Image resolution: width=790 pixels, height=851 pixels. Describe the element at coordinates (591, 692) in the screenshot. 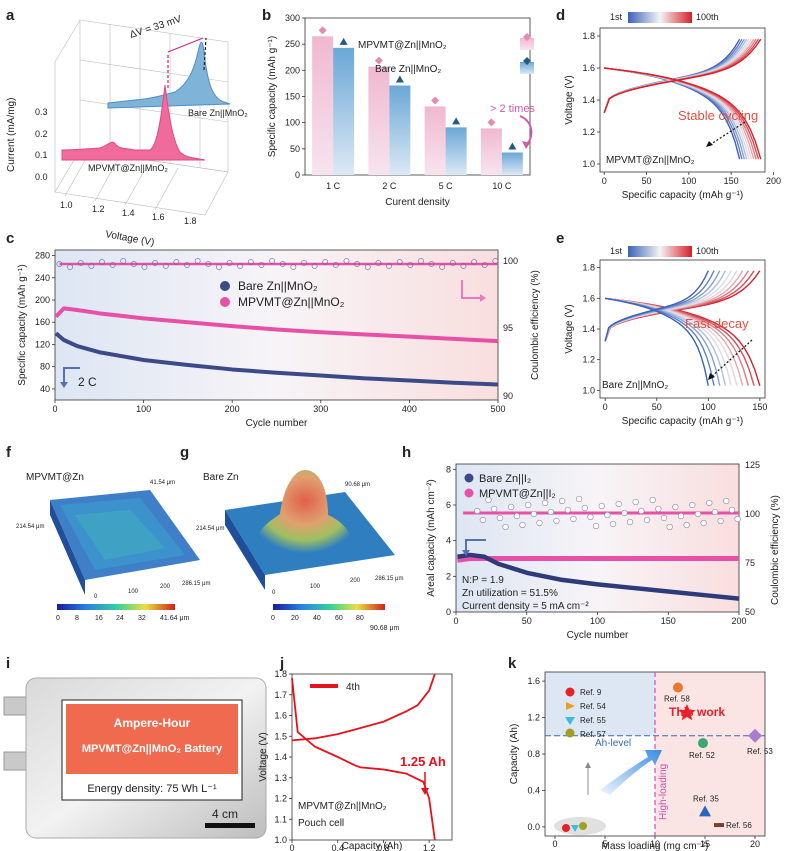

I see `legend-label-k: Ref. 9` at that location.